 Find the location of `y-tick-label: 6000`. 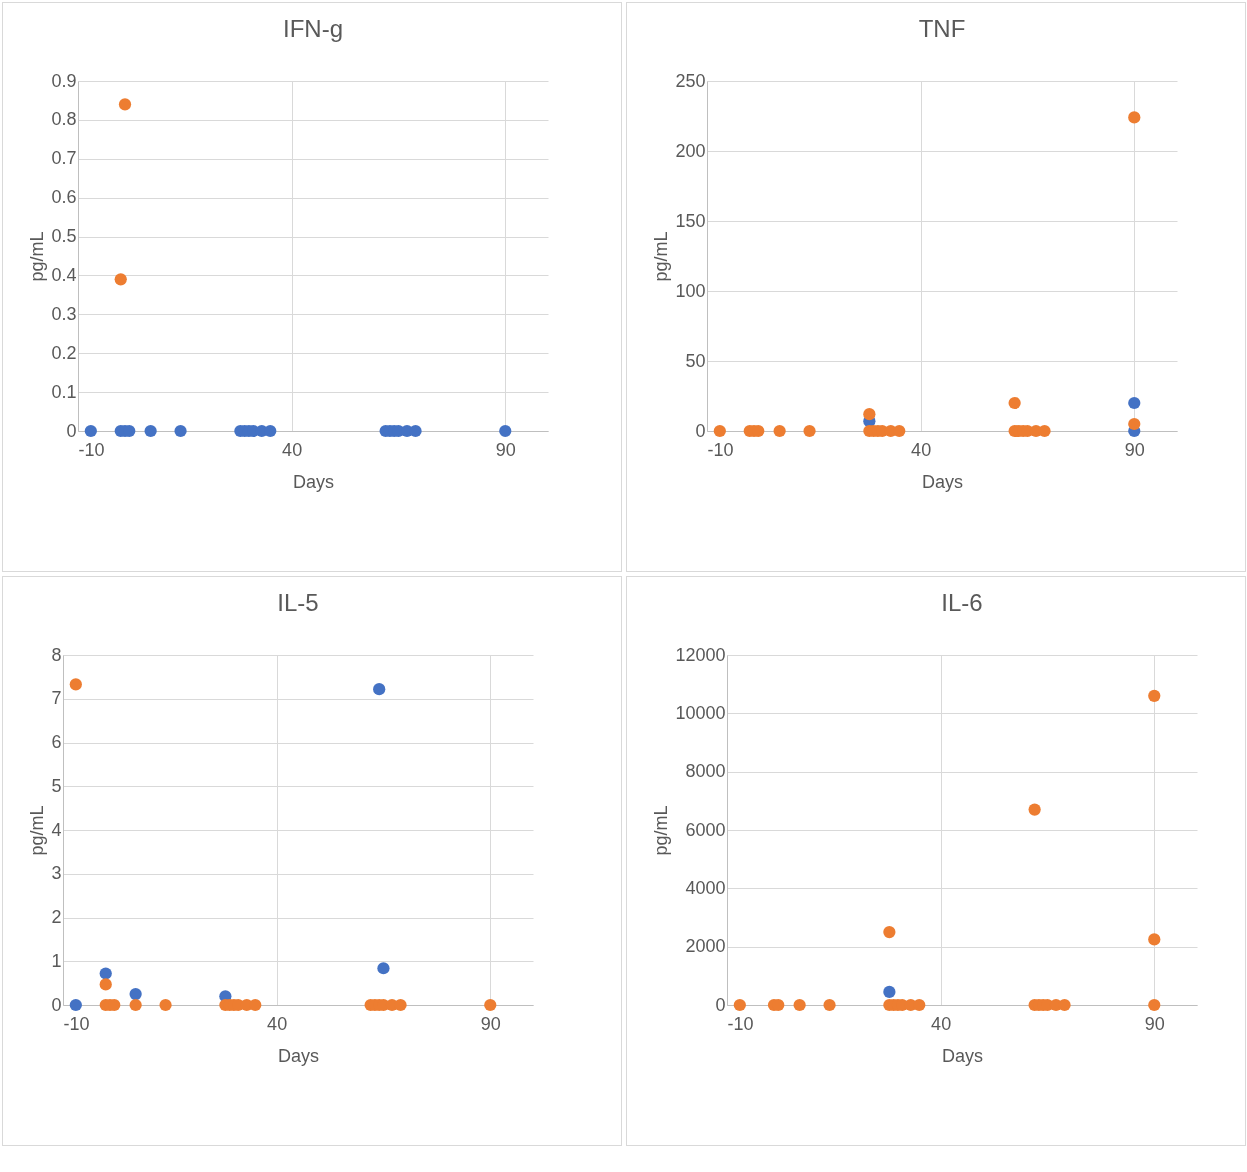

y-tick-label: 6000 is located at coordinates (705, 829).